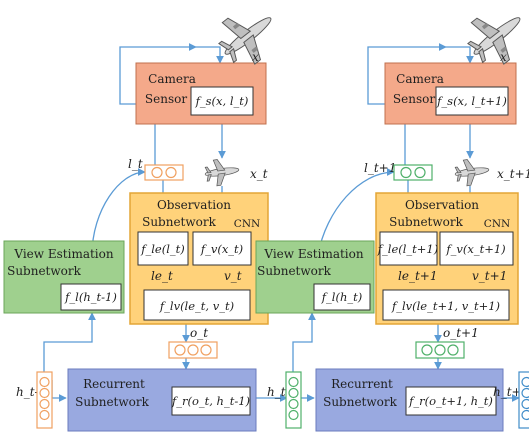 The image size is (529, 444). What do you see at coordinates (513, 174) in the screenshot?
I see `glimpse-label: x_t+1` at bounding box center [513, 174].